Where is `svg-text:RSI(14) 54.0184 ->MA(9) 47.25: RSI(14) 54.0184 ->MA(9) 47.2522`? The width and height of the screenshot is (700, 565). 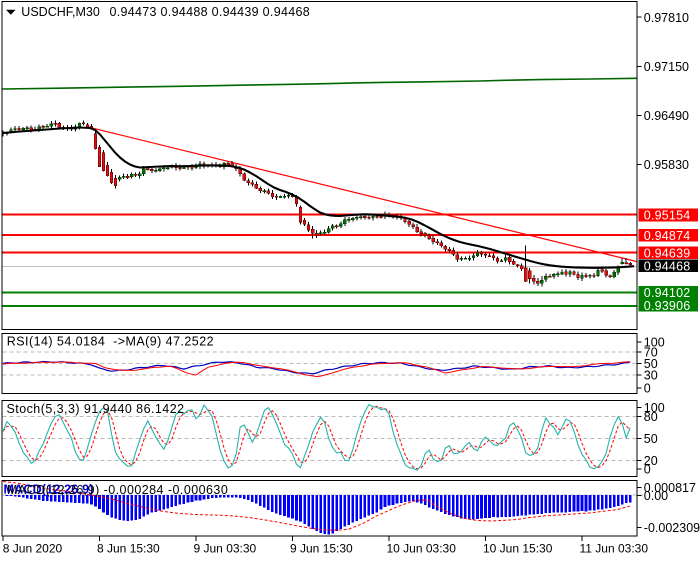 svg-text:RSI(14) 54.0184 ->MA(9) 47.25: RSI(14) 54.0184 ->MA(9) 47.2522 is located at coordinates (110, 342).